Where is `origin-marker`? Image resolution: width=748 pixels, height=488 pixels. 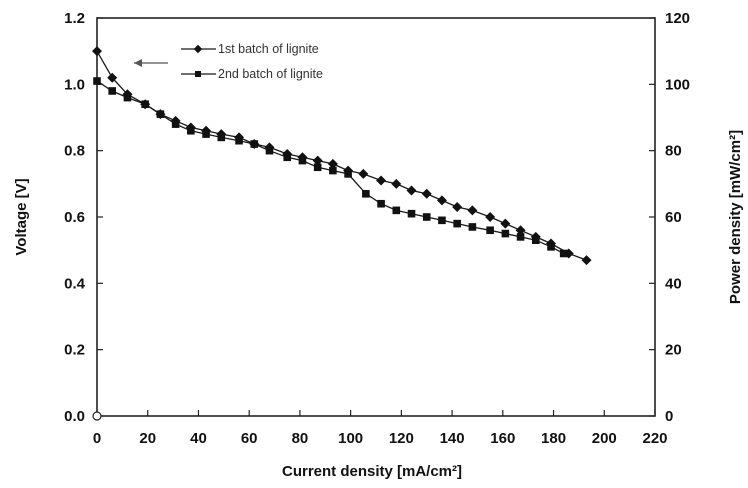
origin-marker is located at coordinates (97, 416).